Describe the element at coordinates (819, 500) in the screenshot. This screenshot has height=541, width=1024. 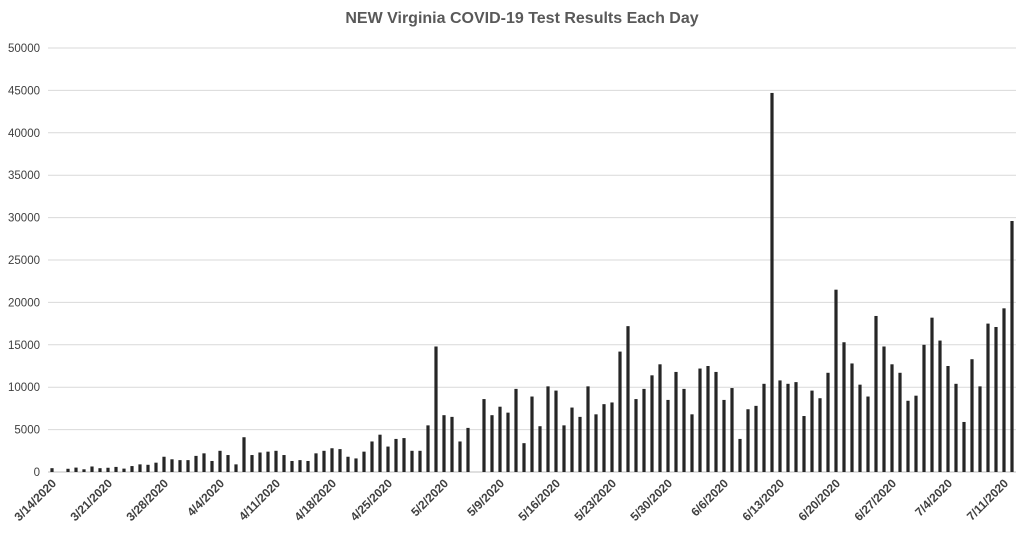
I see `x-tick-label: 6/20/2020` at that location.